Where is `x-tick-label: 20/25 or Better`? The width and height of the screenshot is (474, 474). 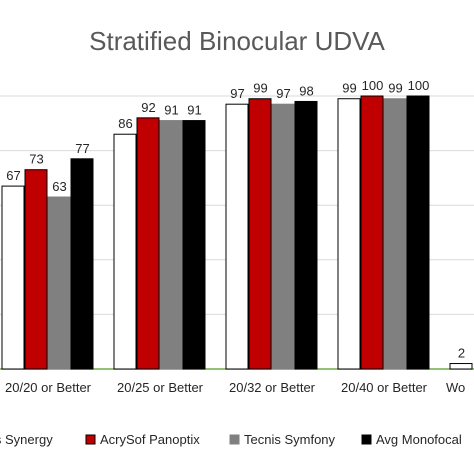
x-tick-label: 20/25 or Better is located at coordinates (160, 387).